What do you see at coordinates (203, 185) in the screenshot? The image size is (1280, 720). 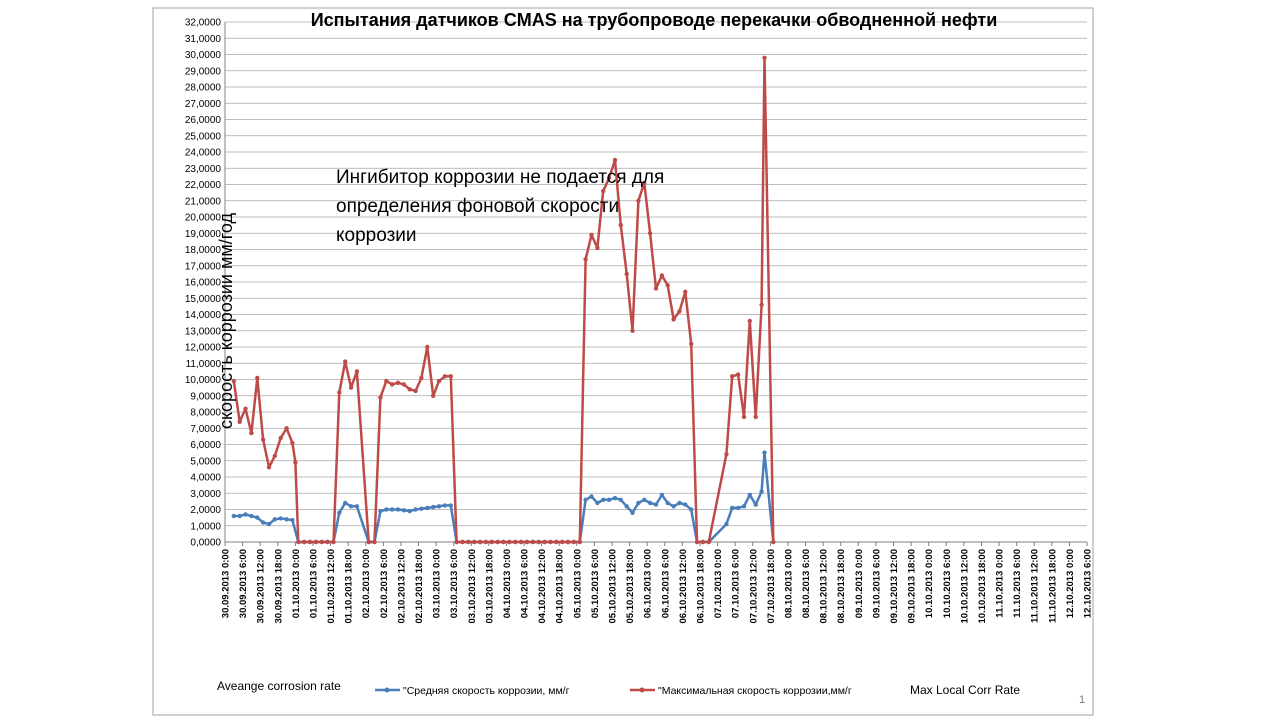 I see `y-tick-label: 22,0000` at bounding box center [203, 185].